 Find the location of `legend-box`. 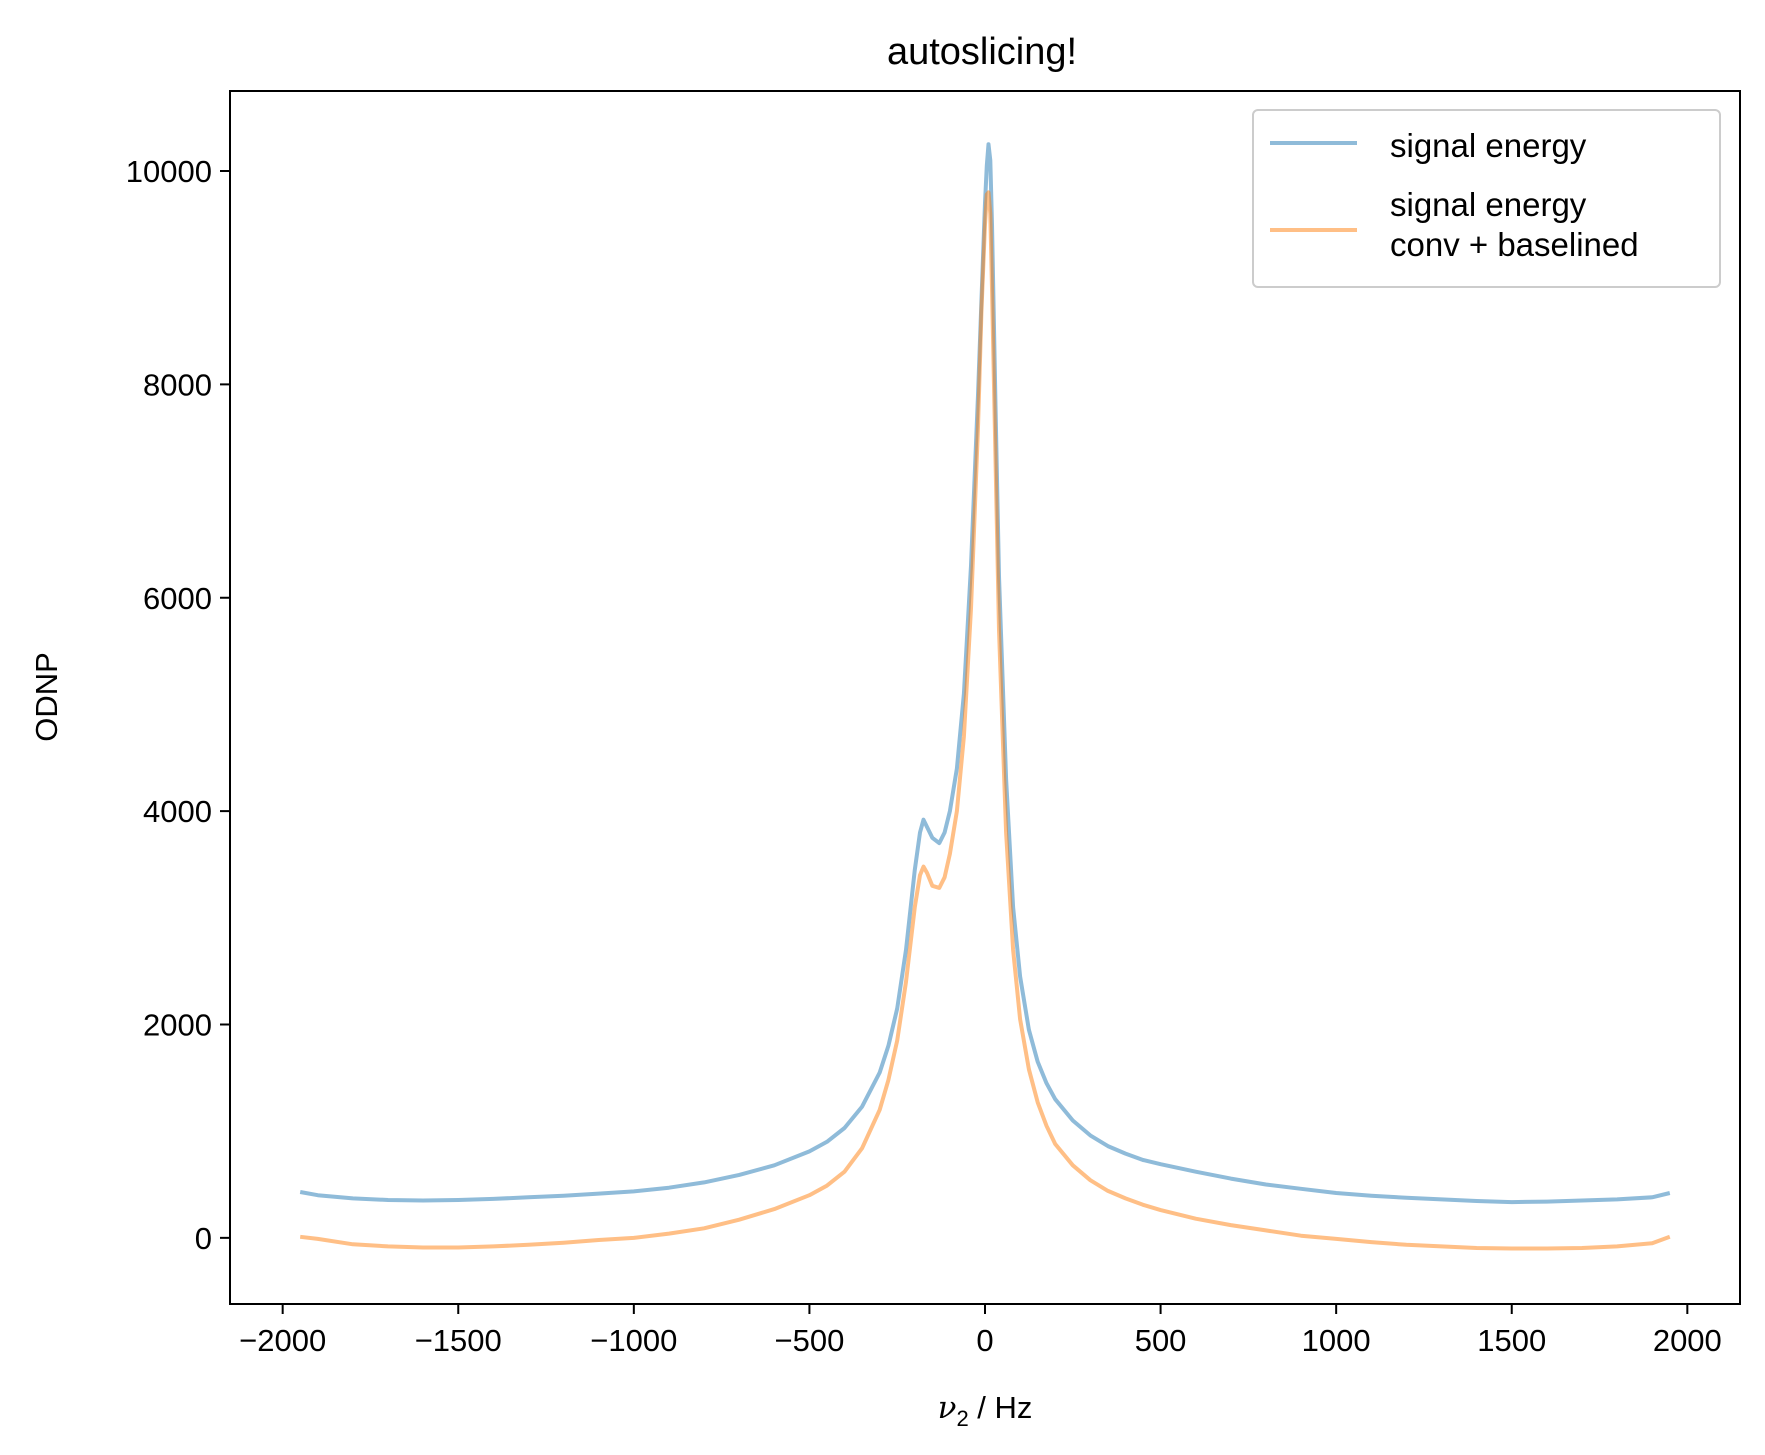

legend-box is located at coordinates (1486, 198).